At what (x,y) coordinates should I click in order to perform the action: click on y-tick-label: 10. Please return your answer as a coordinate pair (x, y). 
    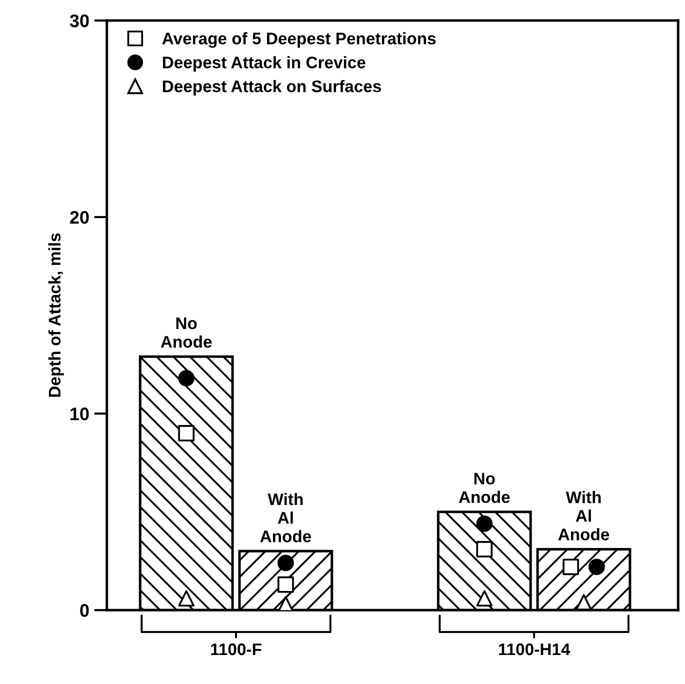
    Looking at the image, I should click on (79, 414).